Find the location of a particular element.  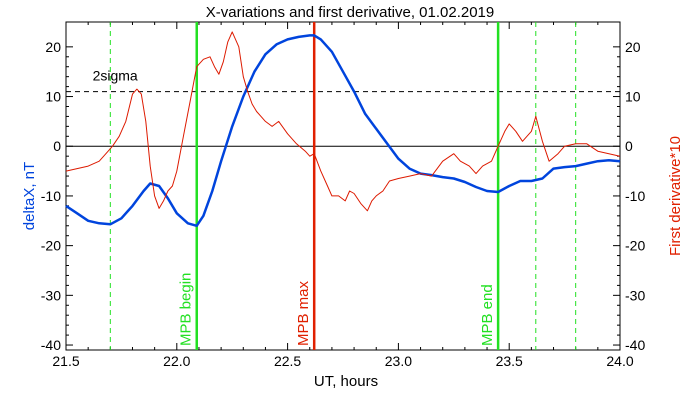

marker-label: MPB begin is located at coordinates (186, 309).